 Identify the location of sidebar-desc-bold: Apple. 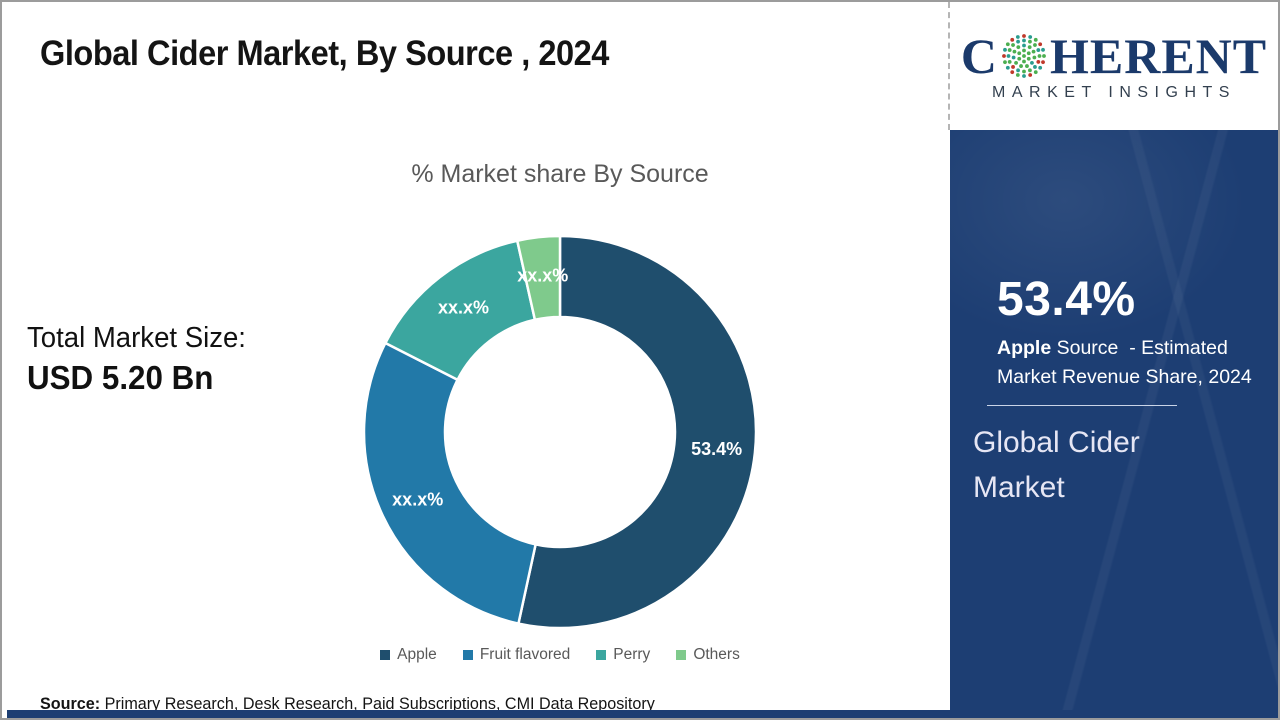
(1024, 348).